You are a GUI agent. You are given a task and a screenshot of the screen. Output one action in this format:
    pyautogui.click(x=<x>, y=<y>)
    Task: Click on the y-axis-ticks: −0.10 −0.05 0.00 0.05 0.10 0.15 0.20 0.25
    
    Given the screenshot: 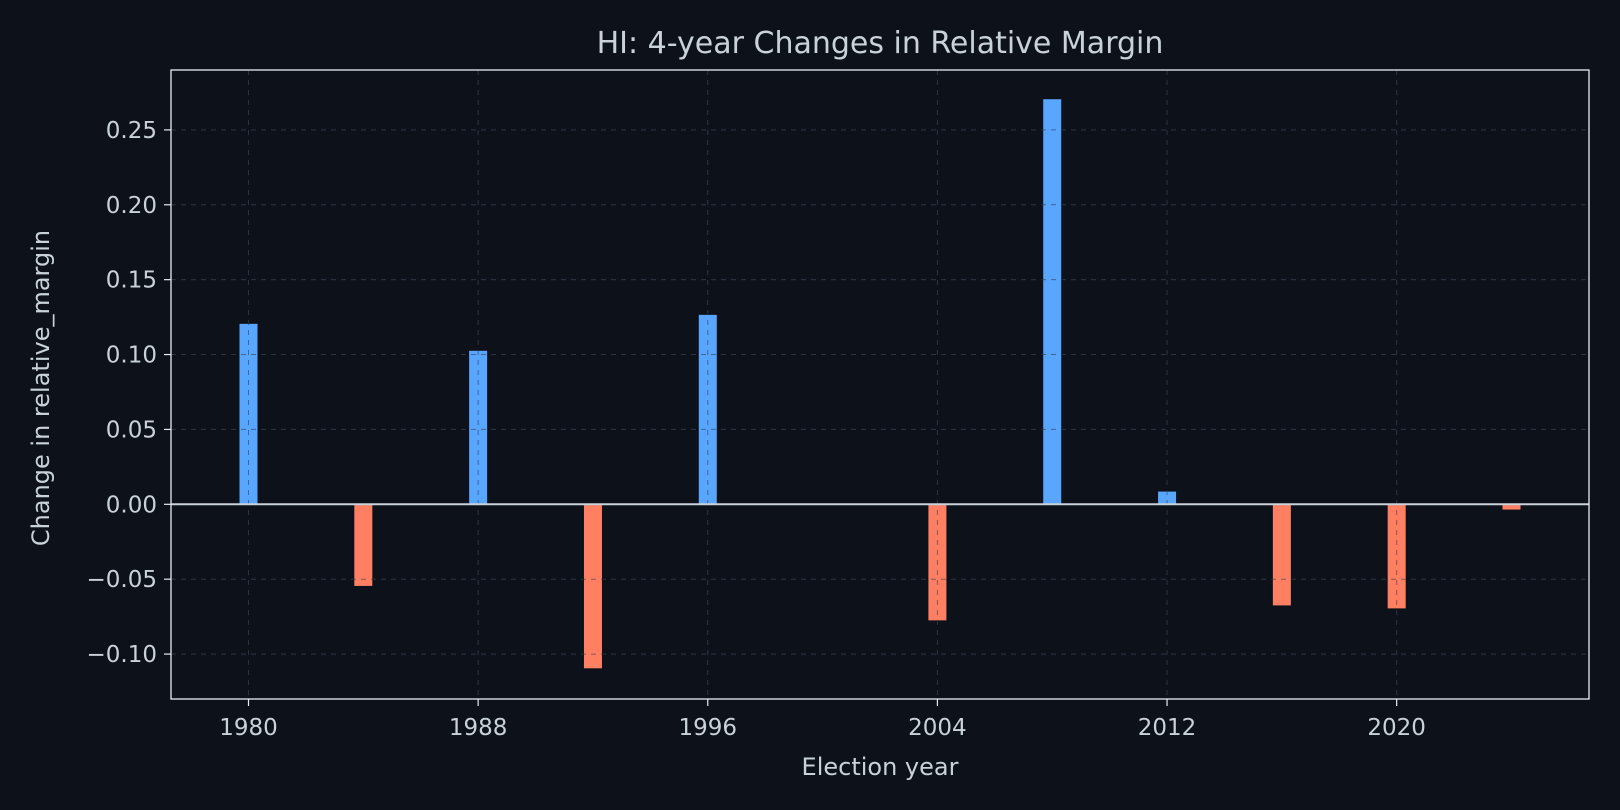 What is the action you would take?
    pyautogui.click(x=129, y=393)
    